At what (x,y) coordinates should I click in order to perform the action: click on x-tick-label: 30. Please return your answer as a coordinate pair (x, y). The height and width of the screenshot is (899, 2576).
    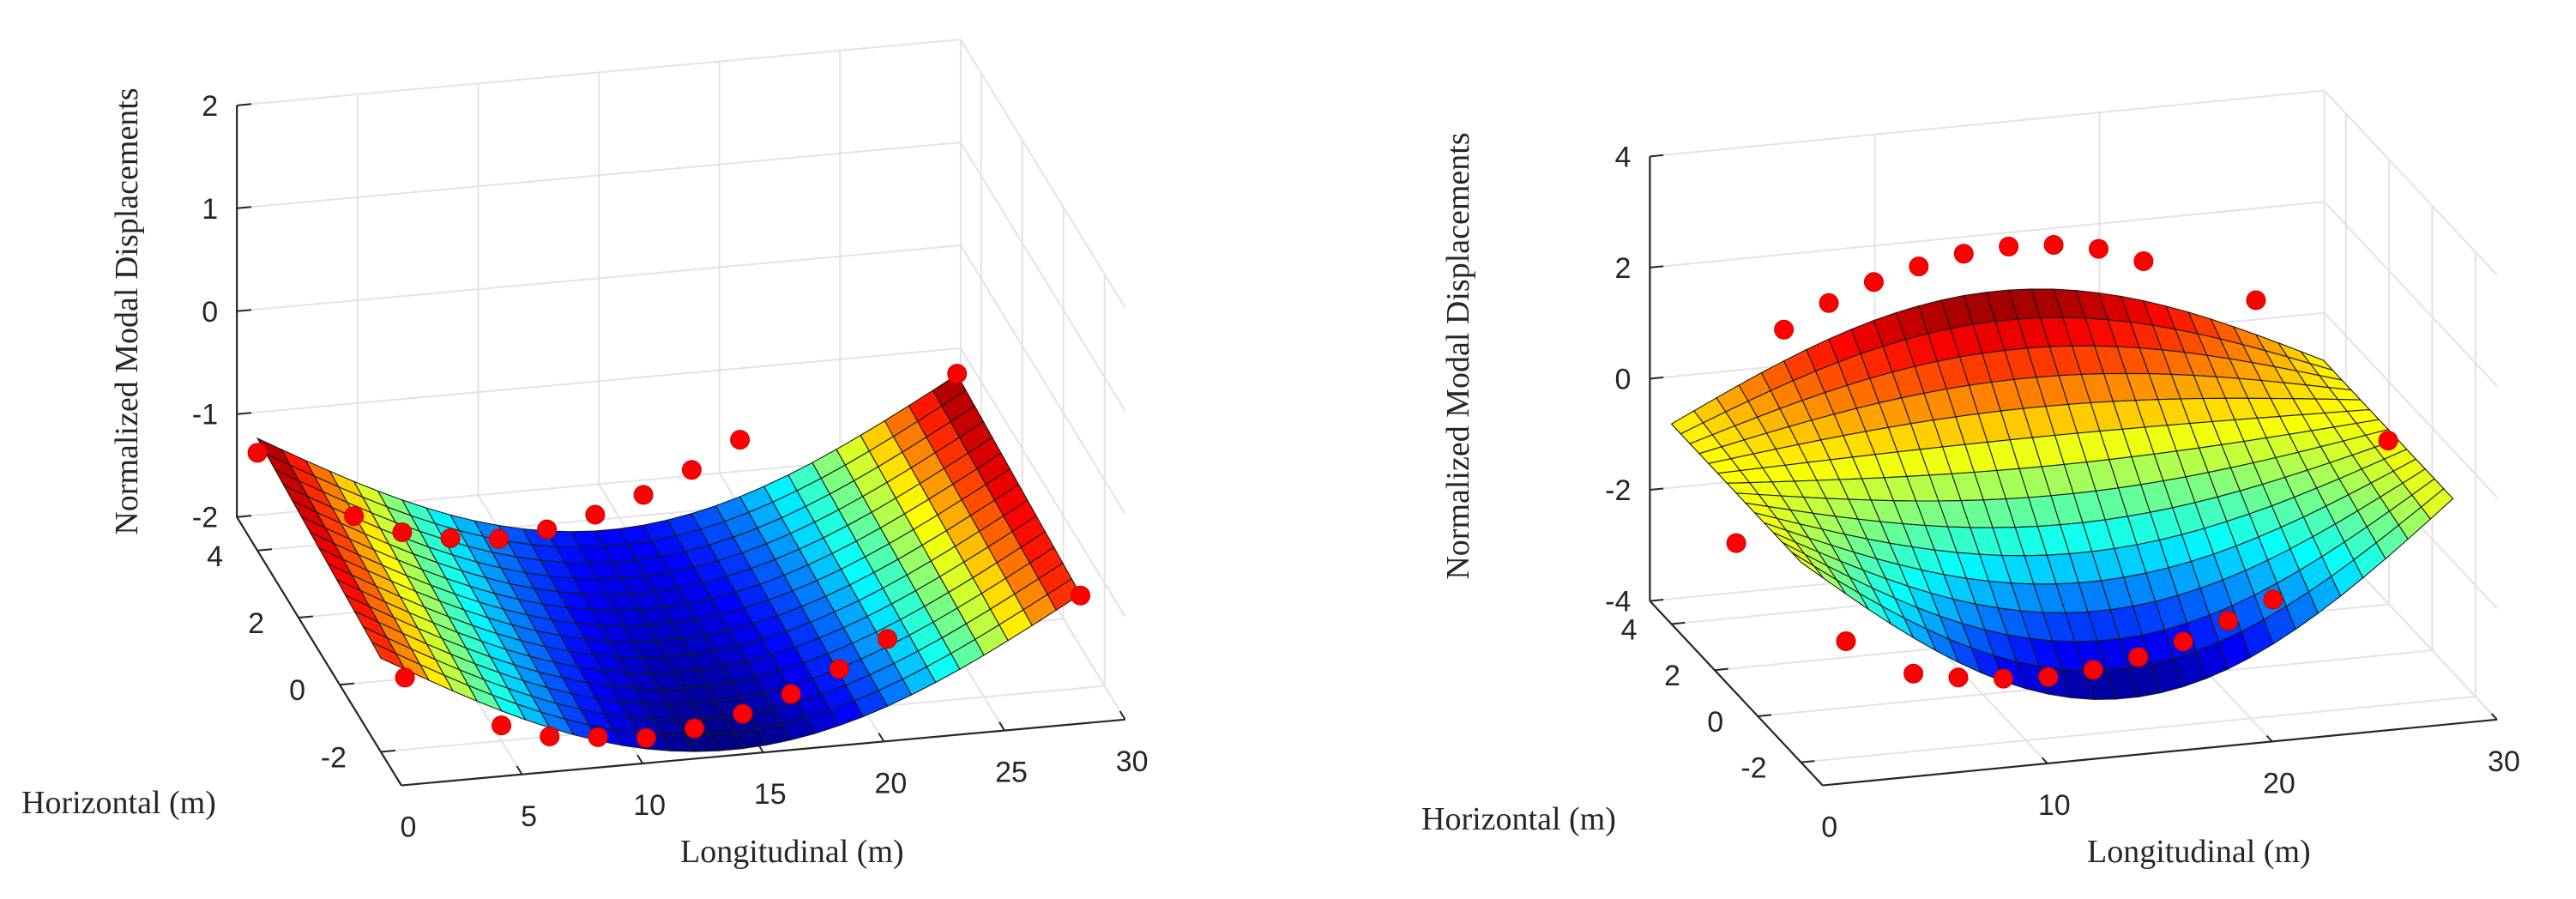
    Looking at the image, I should click on (1132, 761).